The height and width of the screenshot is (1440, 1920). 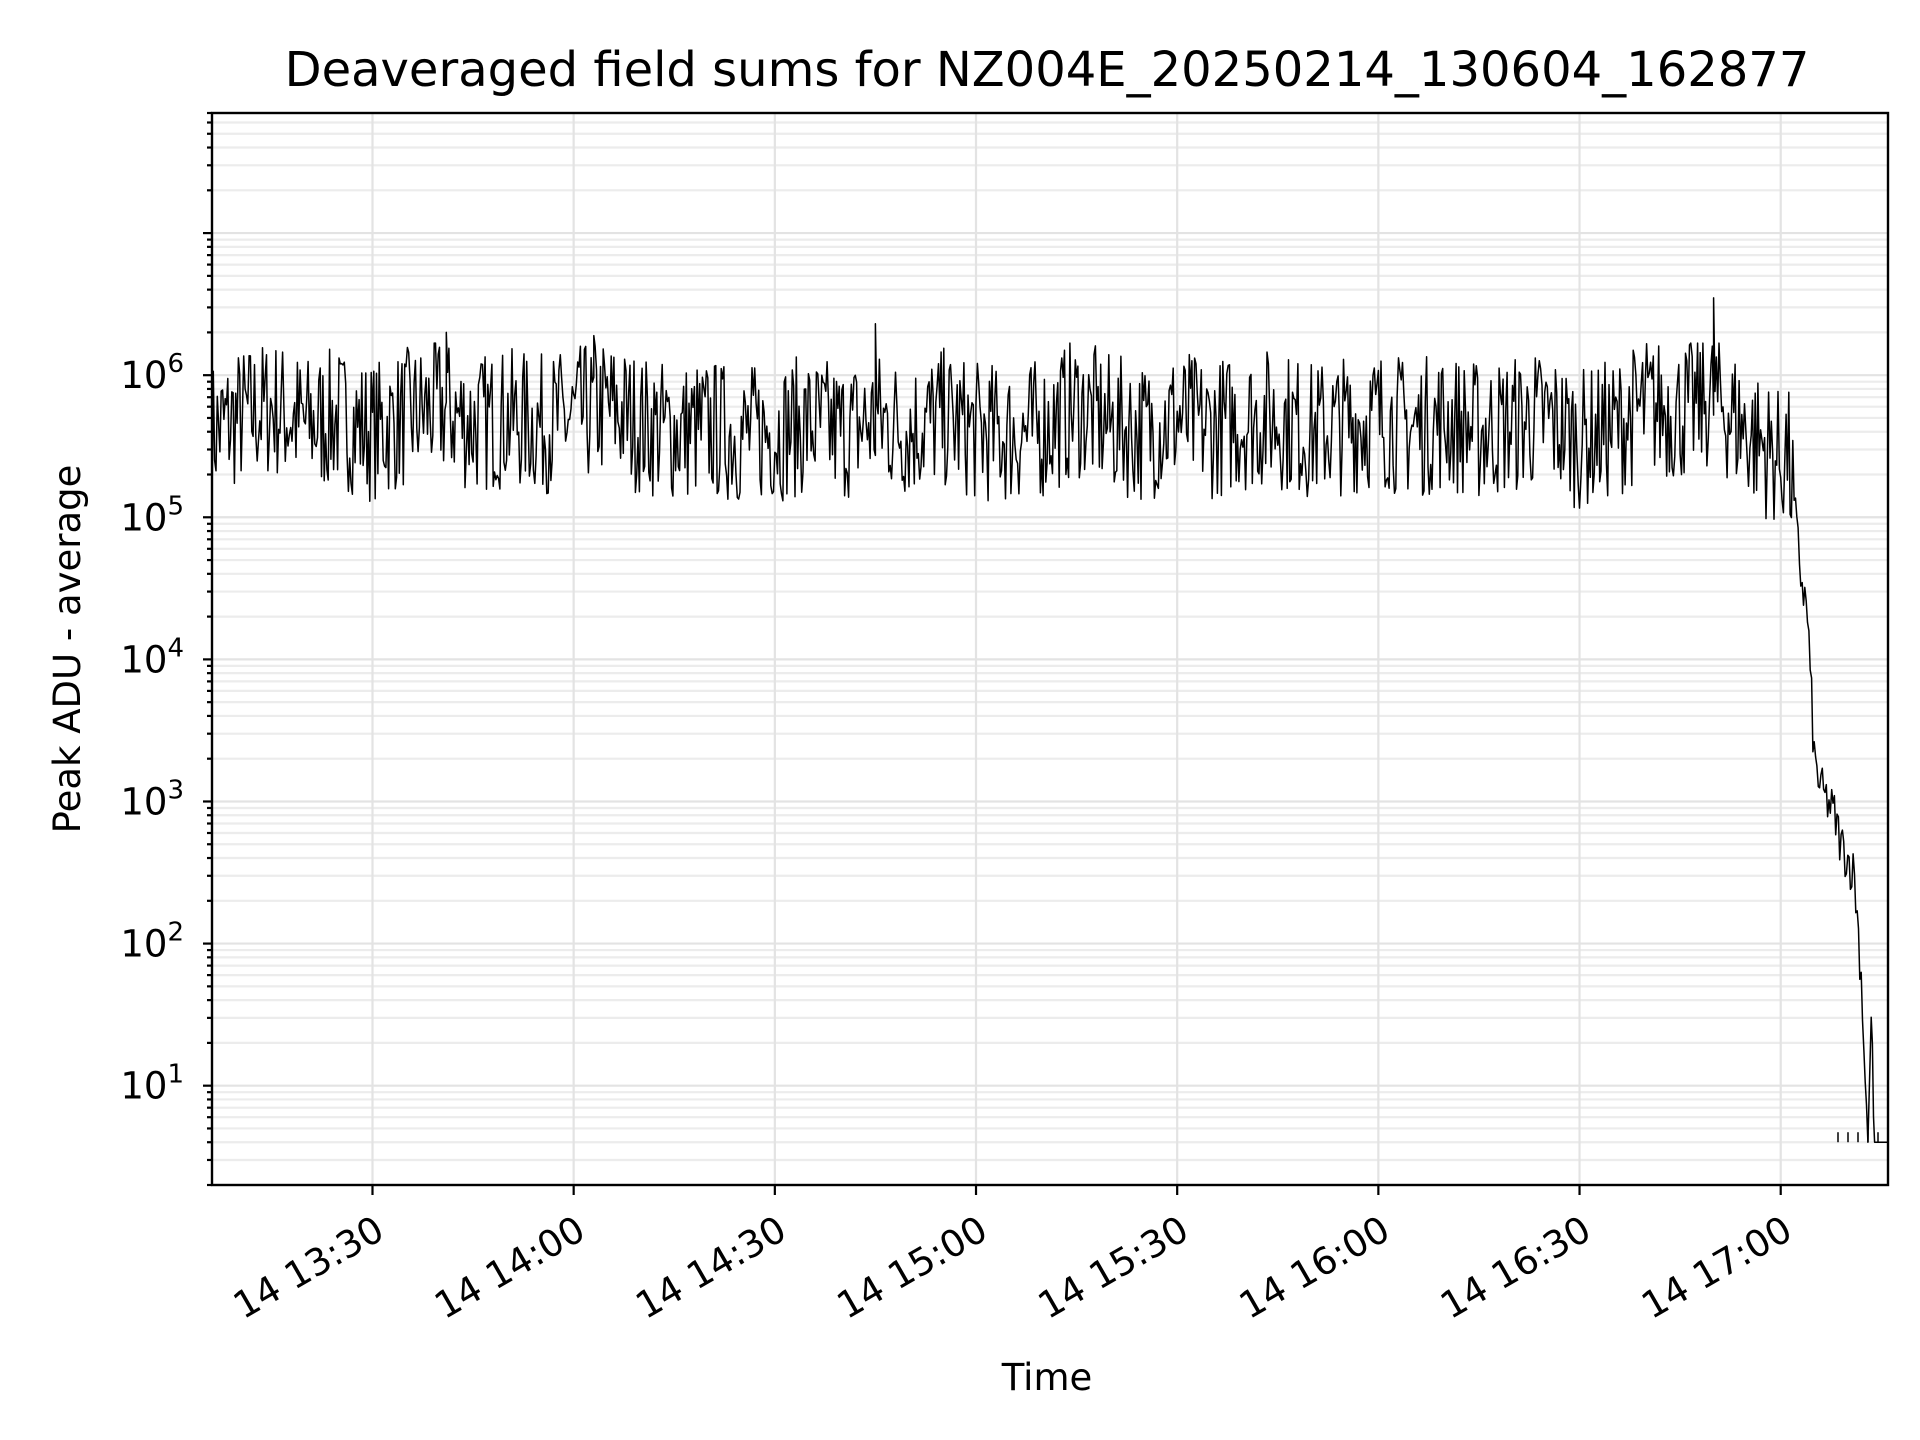 I want to click on x-tick-label: 14 16:30, so click(x=1515, y=1268).